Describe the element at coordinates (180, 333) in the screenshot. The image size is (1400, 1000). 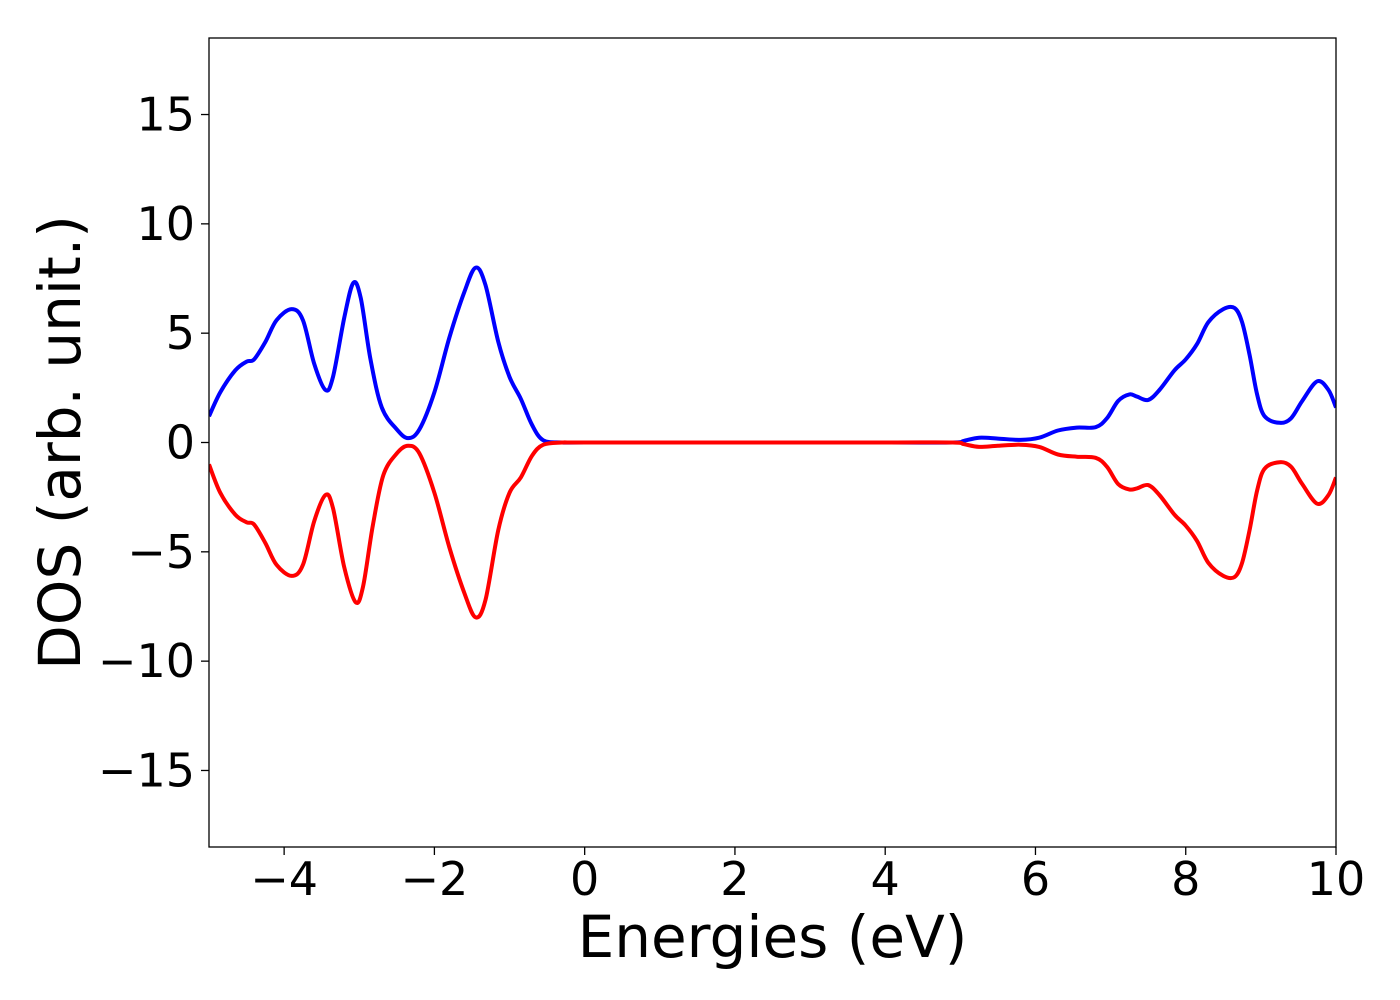
I see `y-tick-label: 5` at that location.